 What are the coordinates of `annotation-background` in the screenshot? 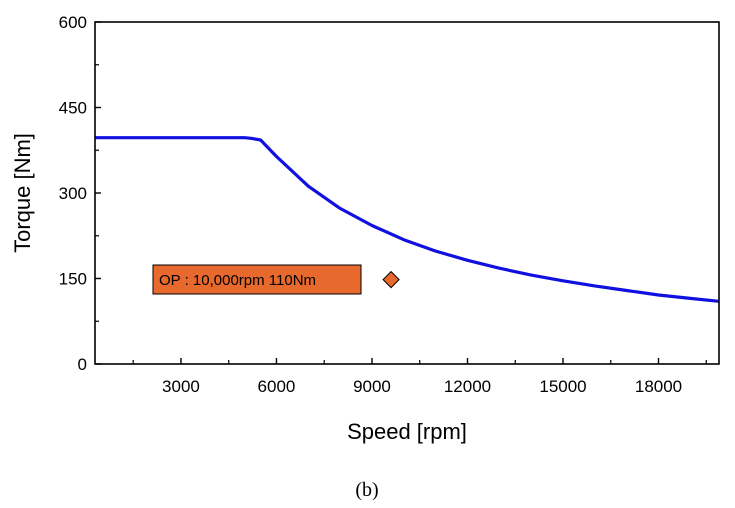 It's located at (257, 279).